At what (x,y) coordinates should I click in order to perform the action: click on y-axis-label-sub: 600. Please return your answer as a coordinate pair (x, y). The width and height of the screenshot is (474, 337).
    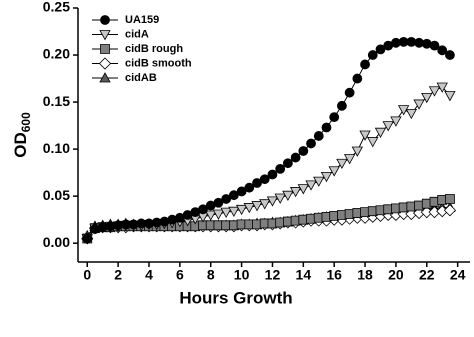
    Looking at the image, I should click on (26, 122).